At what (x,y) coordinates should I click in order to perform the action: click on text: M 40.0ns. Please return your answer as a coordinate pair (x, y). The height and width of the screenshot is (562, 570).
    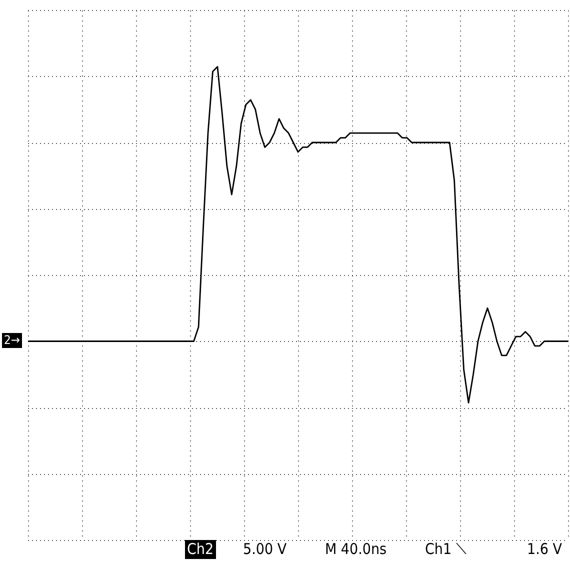
    Looking at the image, I should click on (356, 549).